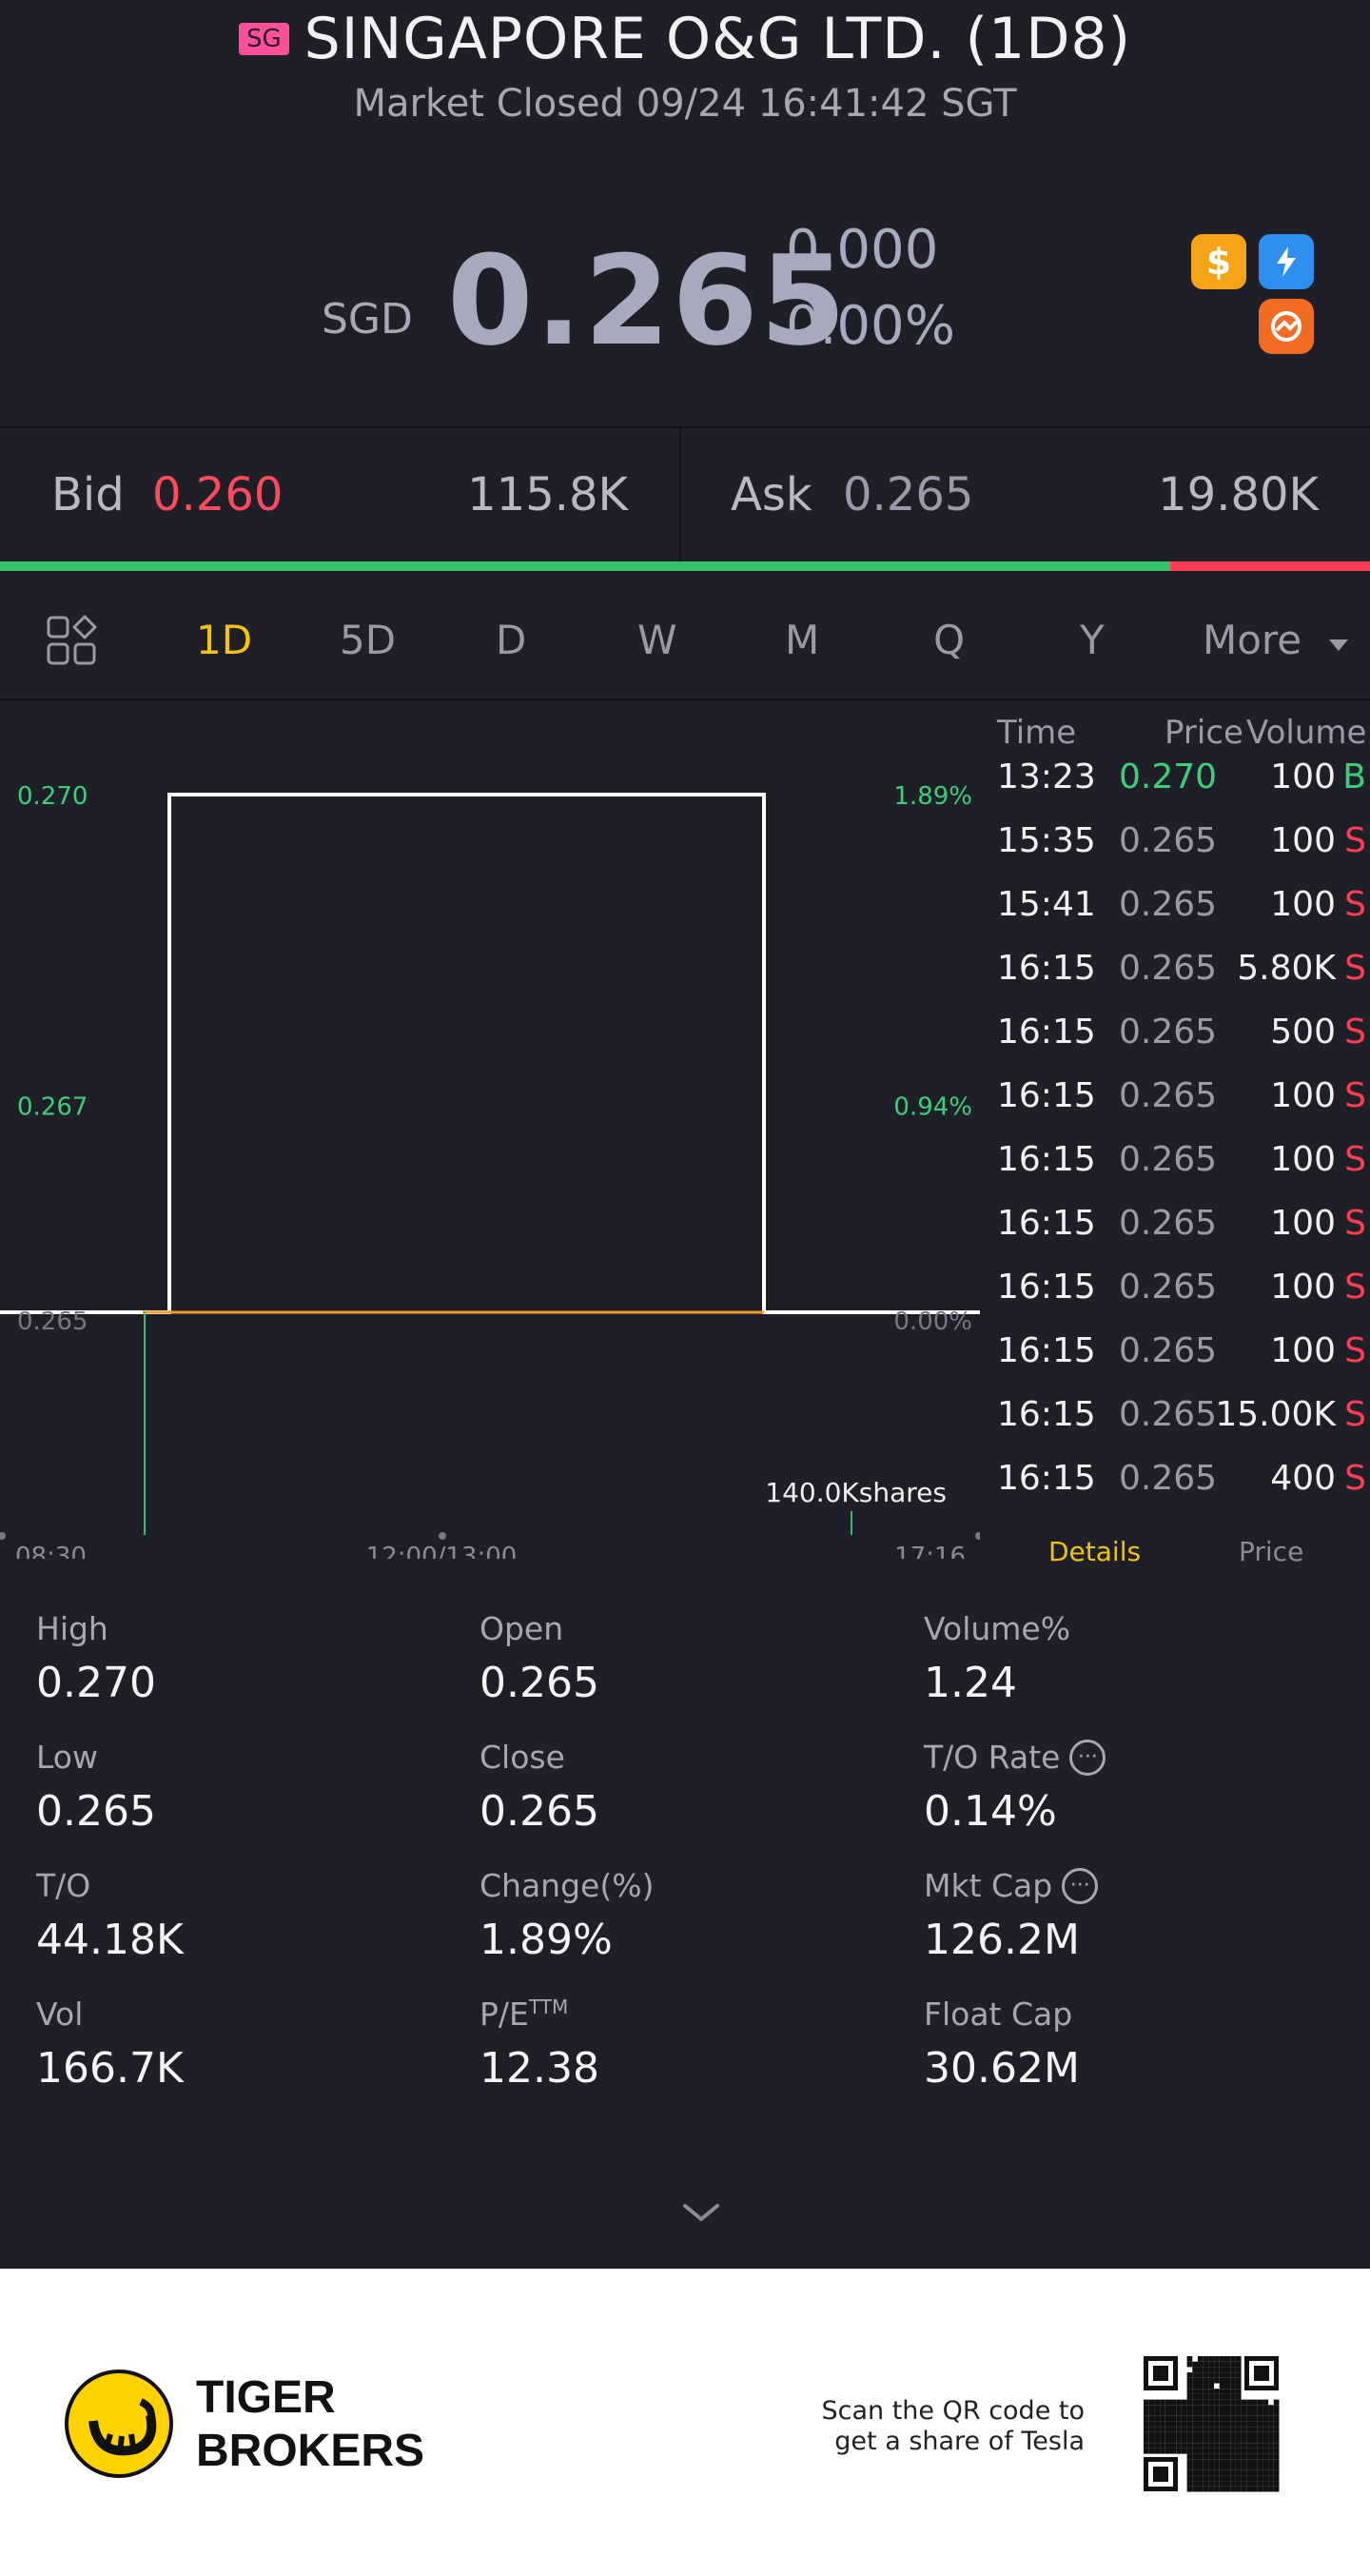 The height and width of the screenshot is (2576, 1370). Describe the element at coordinates (266, 2397) in the screenshot. I see `brand-line-1: TIGER` at that location.